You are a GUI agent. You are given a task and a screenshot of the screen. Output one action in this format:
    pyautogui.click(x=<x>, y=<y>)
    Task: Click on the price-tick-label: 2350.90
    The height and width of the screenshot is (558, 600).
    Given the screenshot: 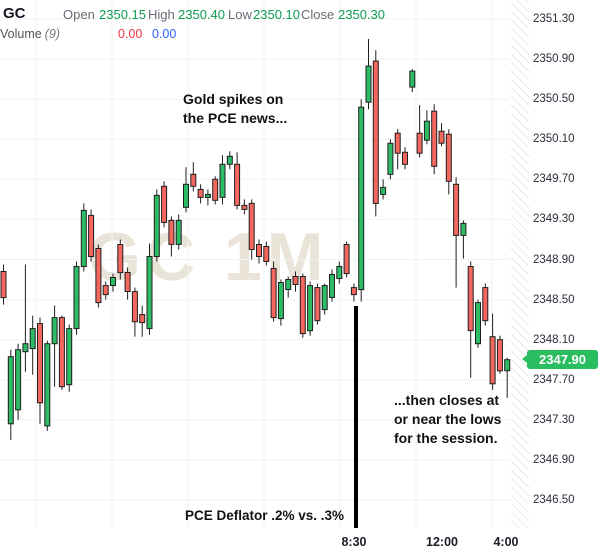 What is the action you would take?
    pyautogui.click(x=554, y=59)
    